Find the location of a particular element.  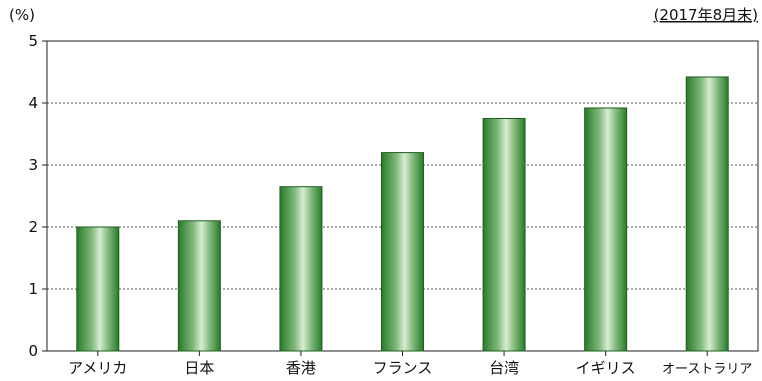

y-tick-label: 5 is located at coordinates (33, 41).